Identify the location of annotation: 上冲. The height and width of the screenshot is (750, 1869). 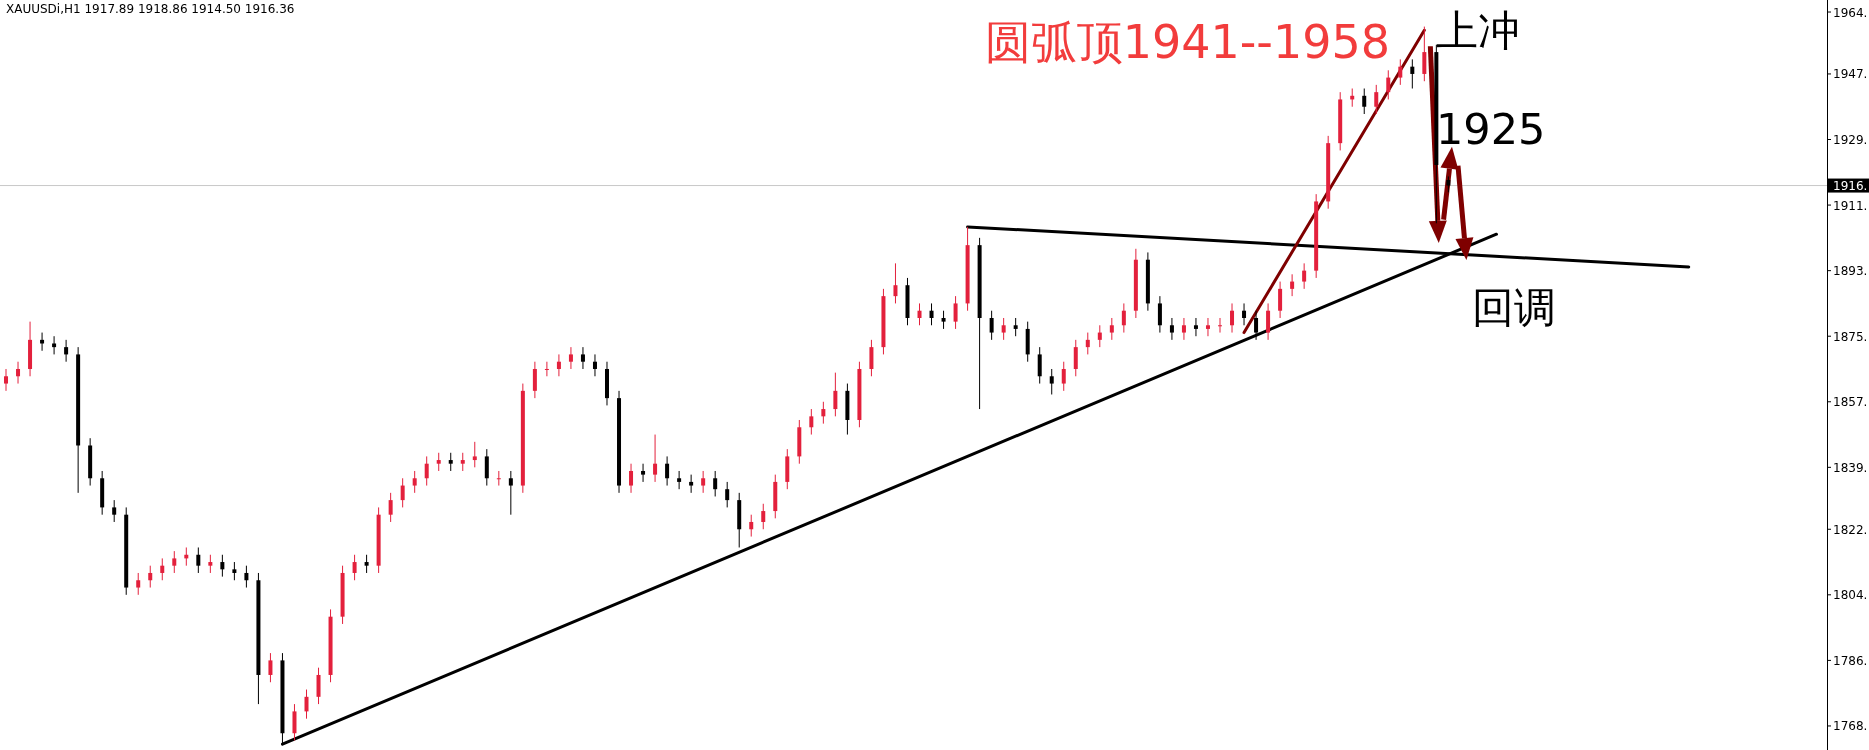
(1478, 30).